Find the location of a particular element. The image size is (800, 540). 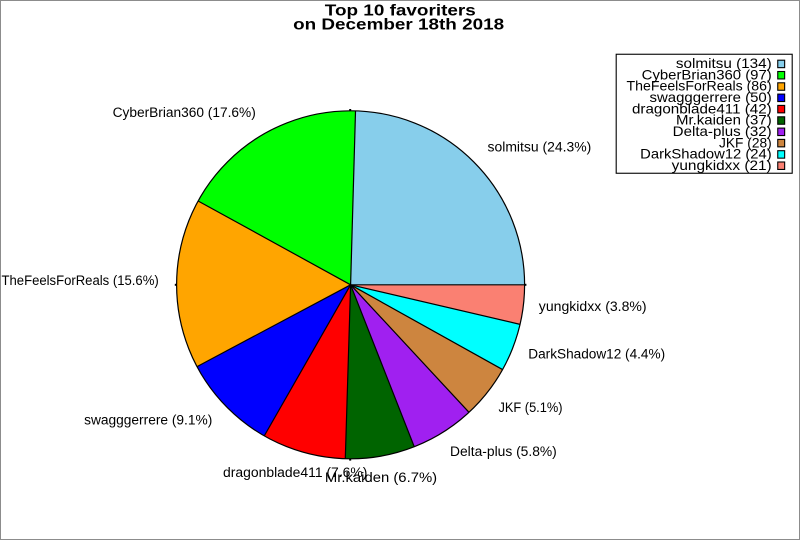

svg-text: solmitsu (24.3%) is located at coordinates (540, 146).